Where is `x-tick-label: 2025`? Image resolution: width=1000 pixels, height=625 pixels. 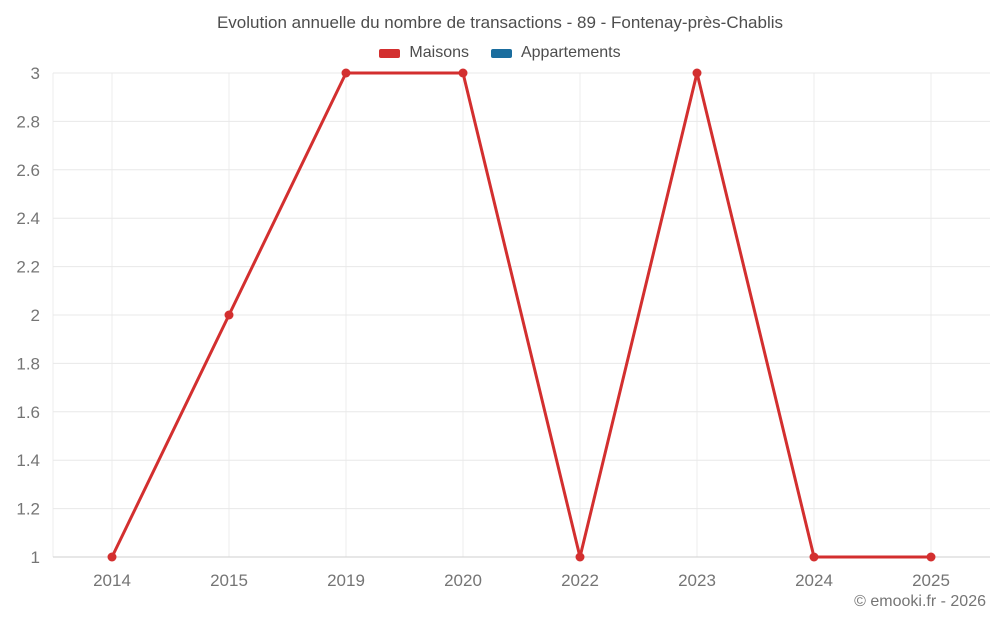
x-tick-label: 2025 is located at coordinates (931, 580).